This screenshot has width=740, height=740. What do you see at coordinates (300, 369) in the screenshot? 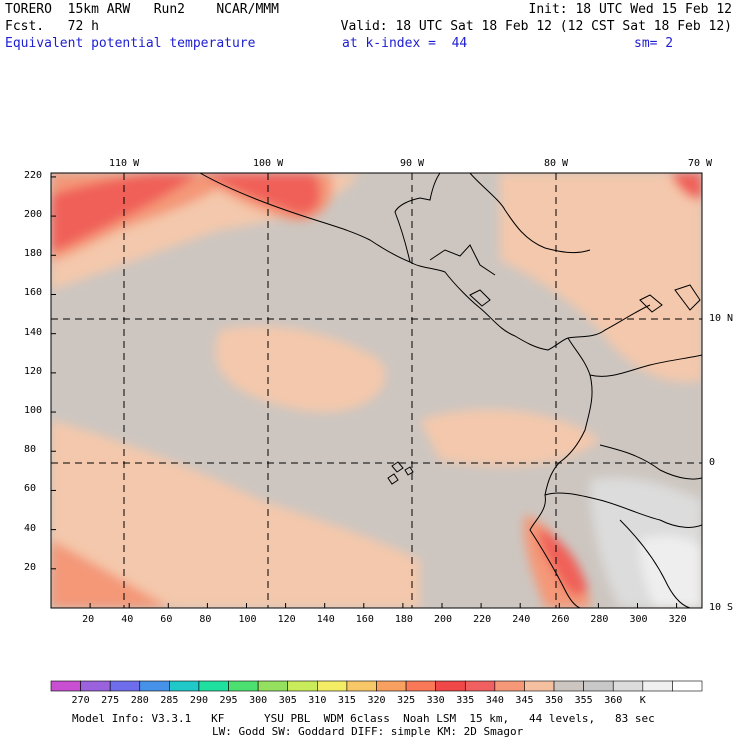
I see `field-warm-blob` at bounding box center [300, 369].